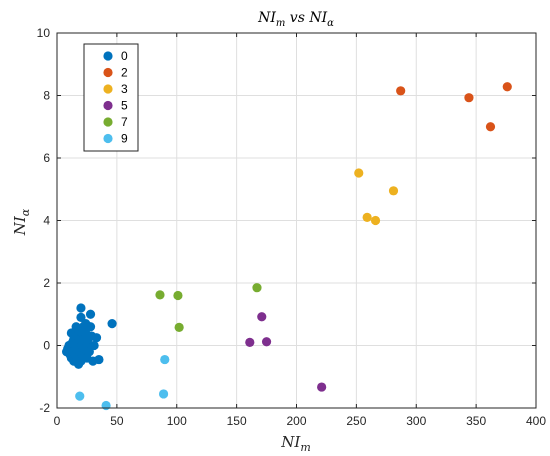 The width and height of the screenshot is (550, 456). What do you see at coordinates (44, 33) in the screenshot?
I see `y-tick-label: 10` at bounding box center [44, 33].